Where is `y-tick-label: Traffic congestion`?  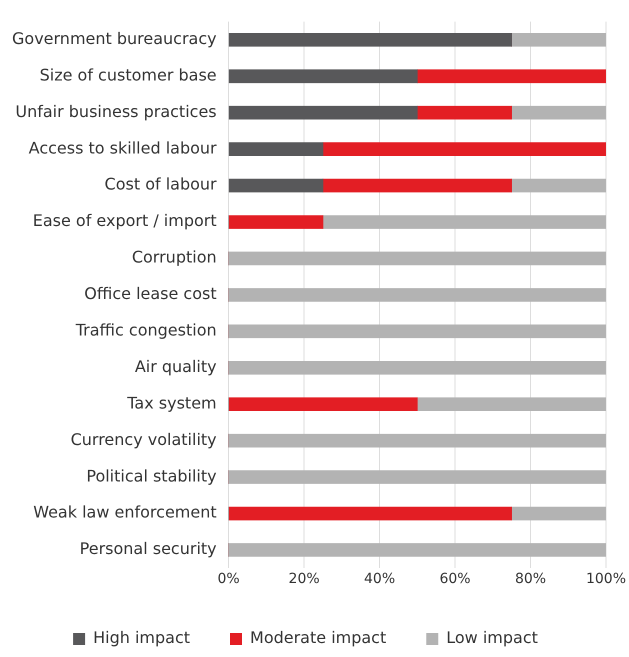
y-tick-label: Traffic congestion is located at coordinates (145, 330).